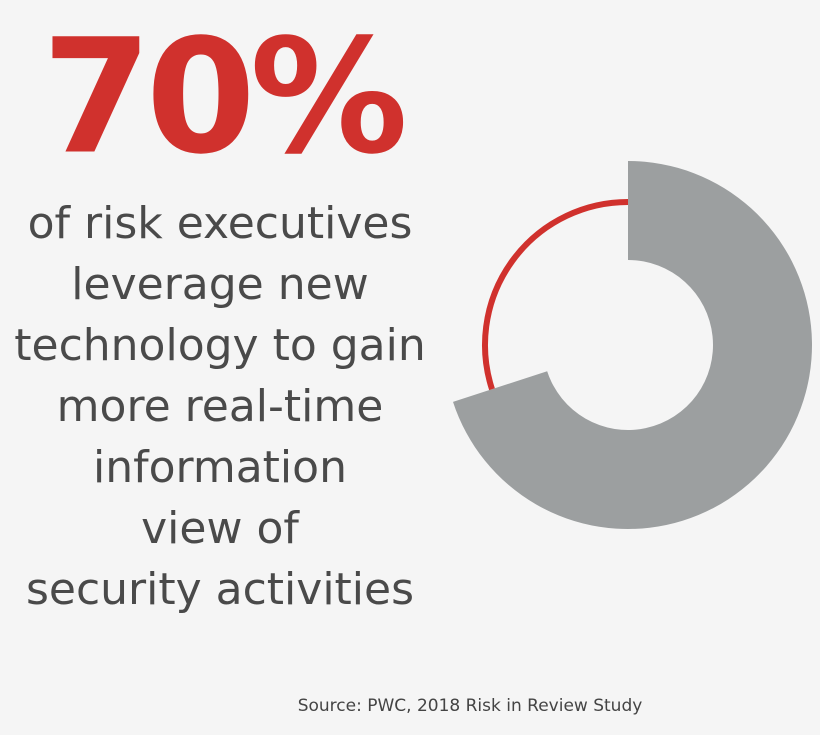 The width and height of the screenshot is (820, 735). What do you see at coordinates (220, 223) in the screenshot?
I see `description-line: of risk executives` at bounding box center [220, 223].